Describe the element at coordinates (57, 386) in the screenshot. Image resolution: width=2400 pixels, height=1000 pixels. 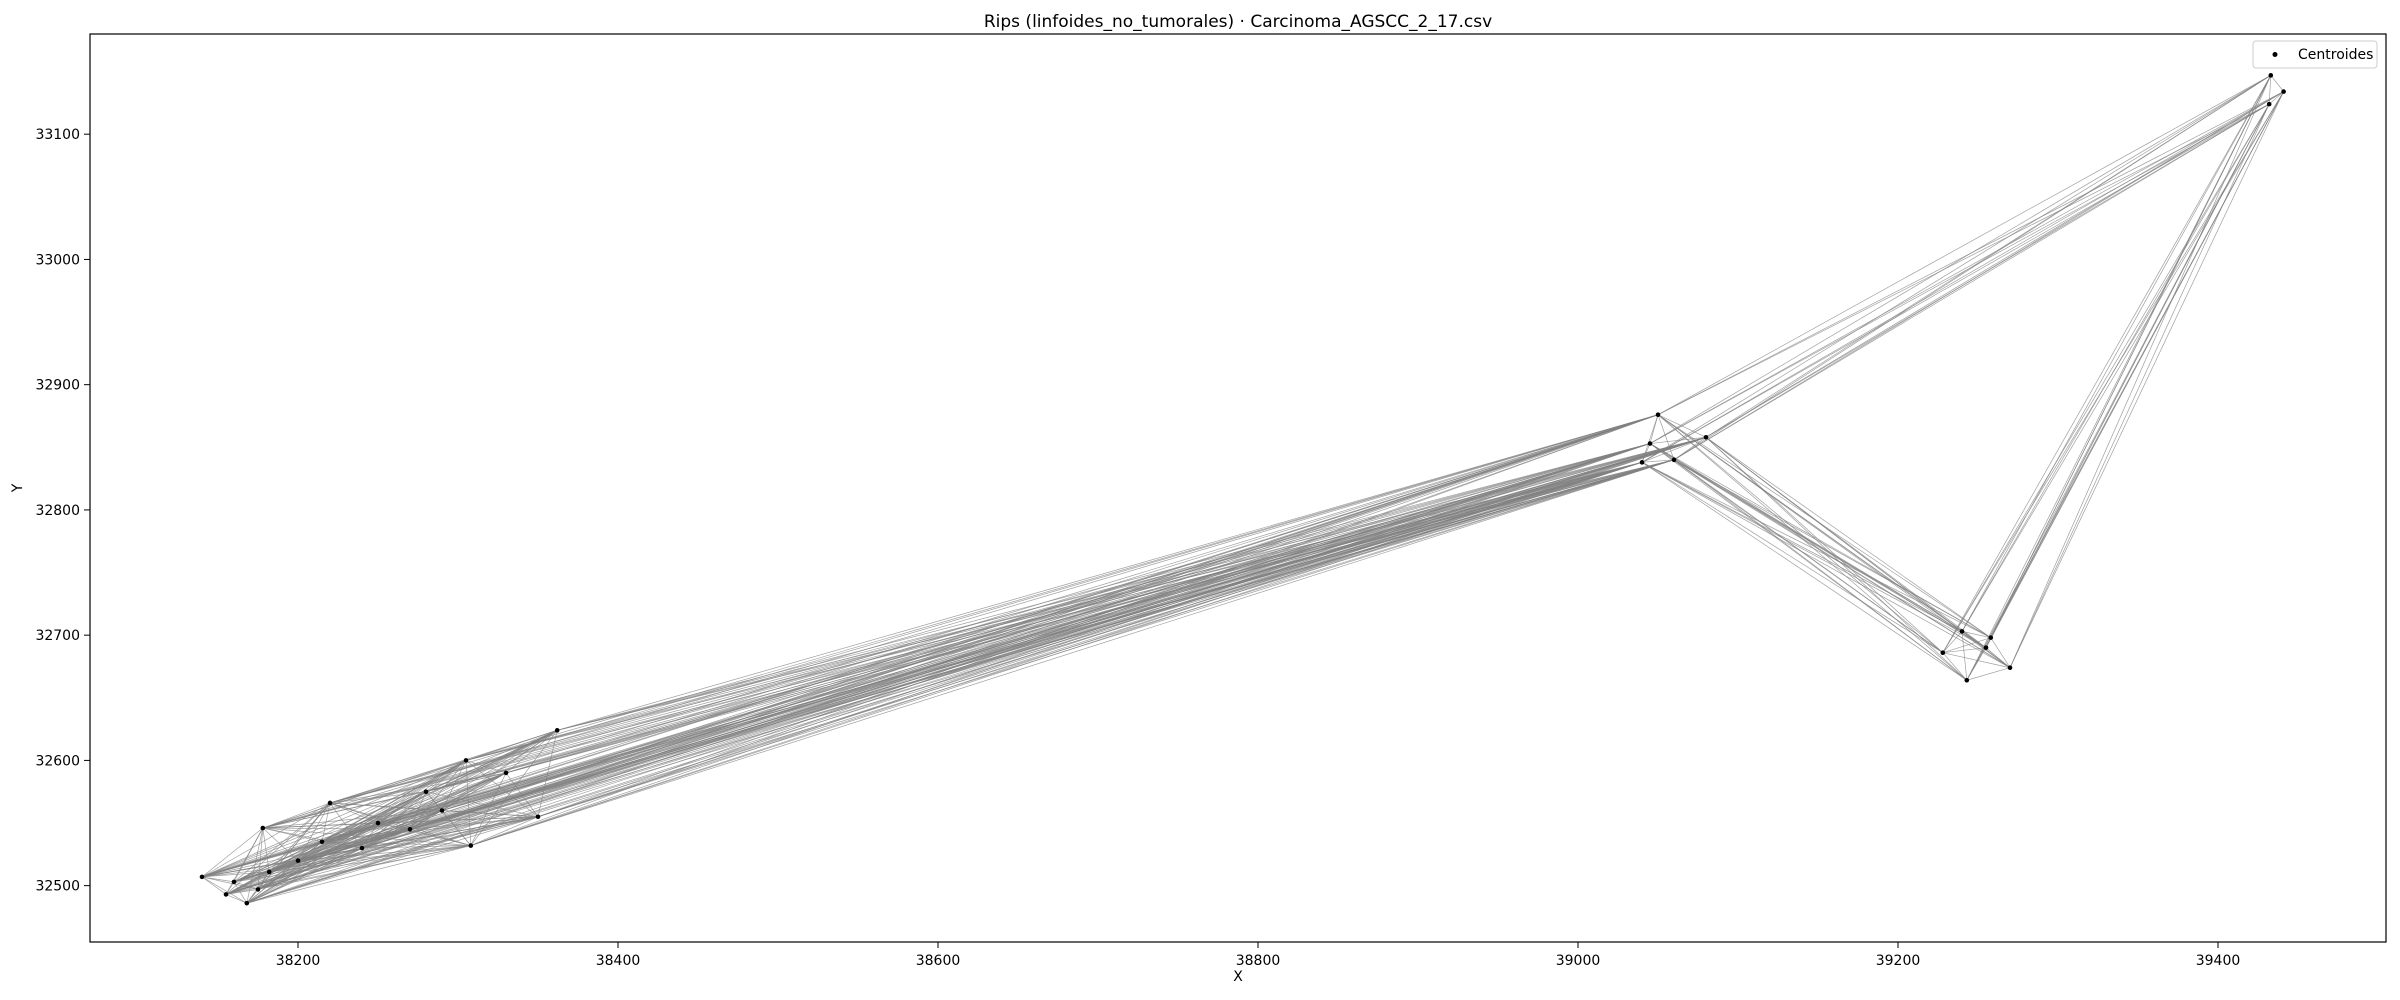
I see `y-tick-label: 32900` at that location.